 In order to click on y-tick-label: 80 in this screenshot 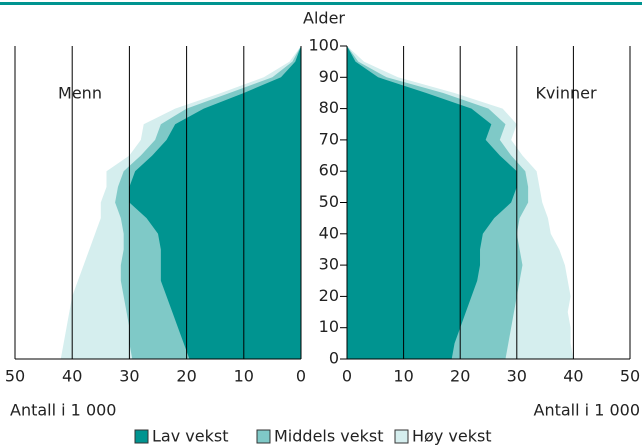, I will do `click(329, 107)`.